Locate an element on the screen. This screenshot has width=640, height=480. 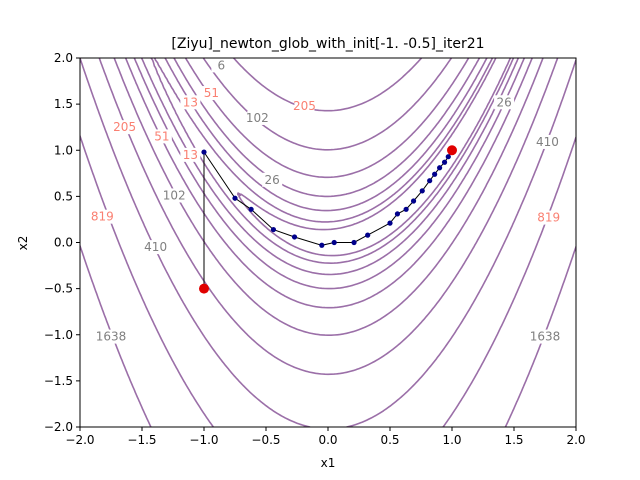
start-marker is located at coordinates (204, 288).